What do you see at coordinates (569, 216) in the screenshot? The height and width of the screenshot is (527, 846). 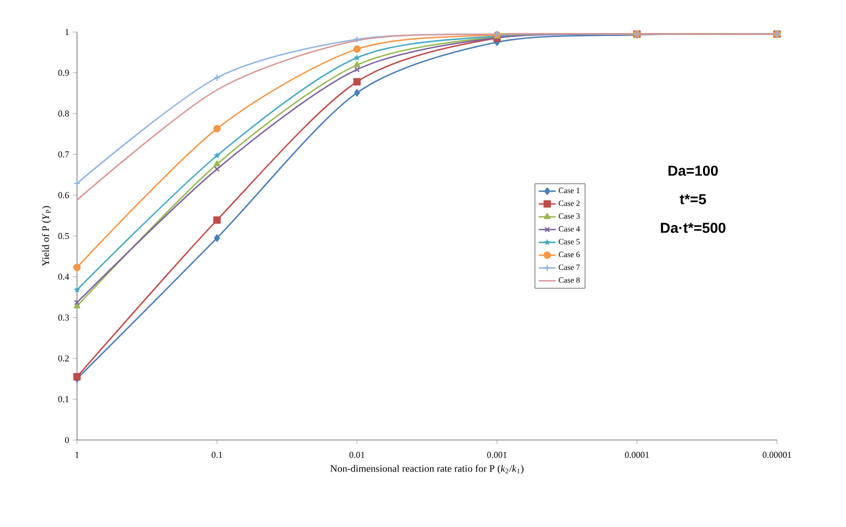 I see `legend-label: Case 3` at bounding box center [569, 216].